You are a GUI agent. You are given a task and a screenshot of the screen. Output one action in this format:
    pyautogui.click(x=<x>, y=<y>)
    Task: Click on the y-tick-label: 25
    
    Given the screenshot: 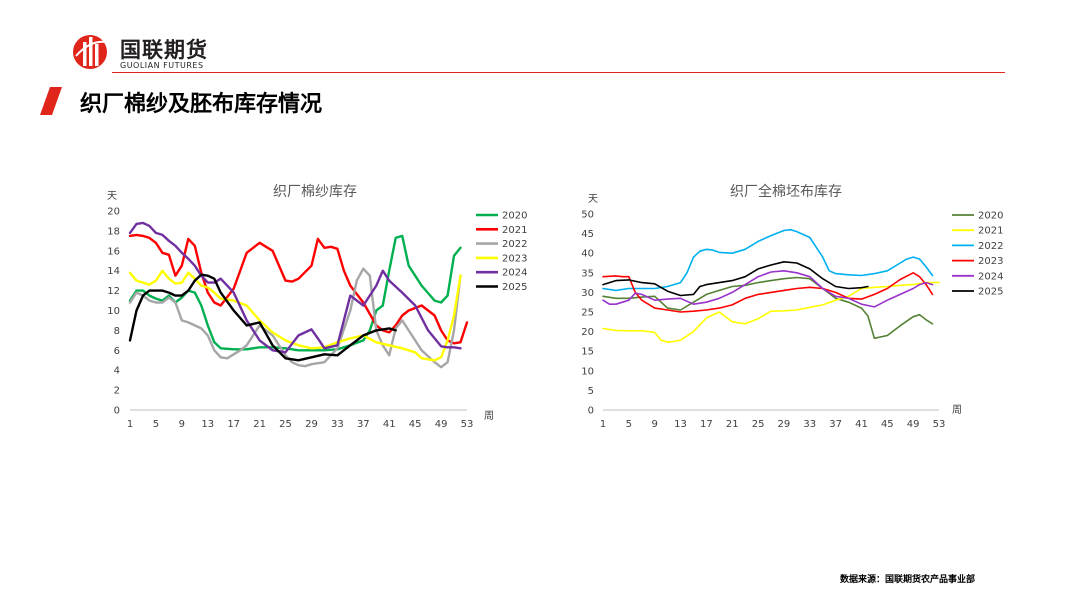 What is the action you would take?
    pyautogui.click(x=587, y=313)
    